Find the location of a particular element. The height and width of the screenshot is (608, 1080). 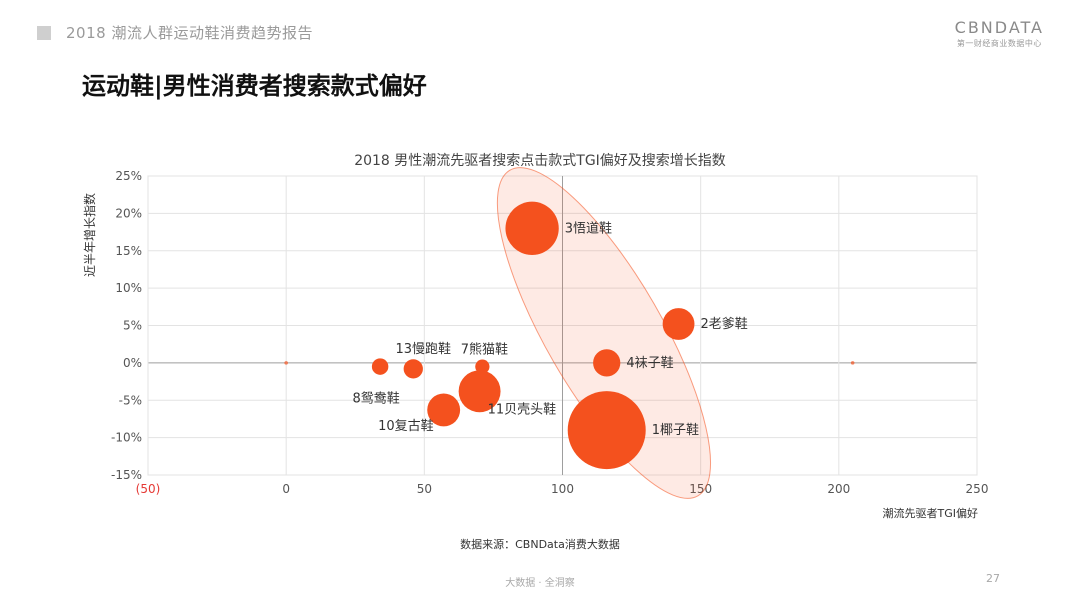

chart-title: 2018 男性潮流先驱者搜索点击款式TGI偏好及搜索增长指数 is located at coordinates (540, 160).